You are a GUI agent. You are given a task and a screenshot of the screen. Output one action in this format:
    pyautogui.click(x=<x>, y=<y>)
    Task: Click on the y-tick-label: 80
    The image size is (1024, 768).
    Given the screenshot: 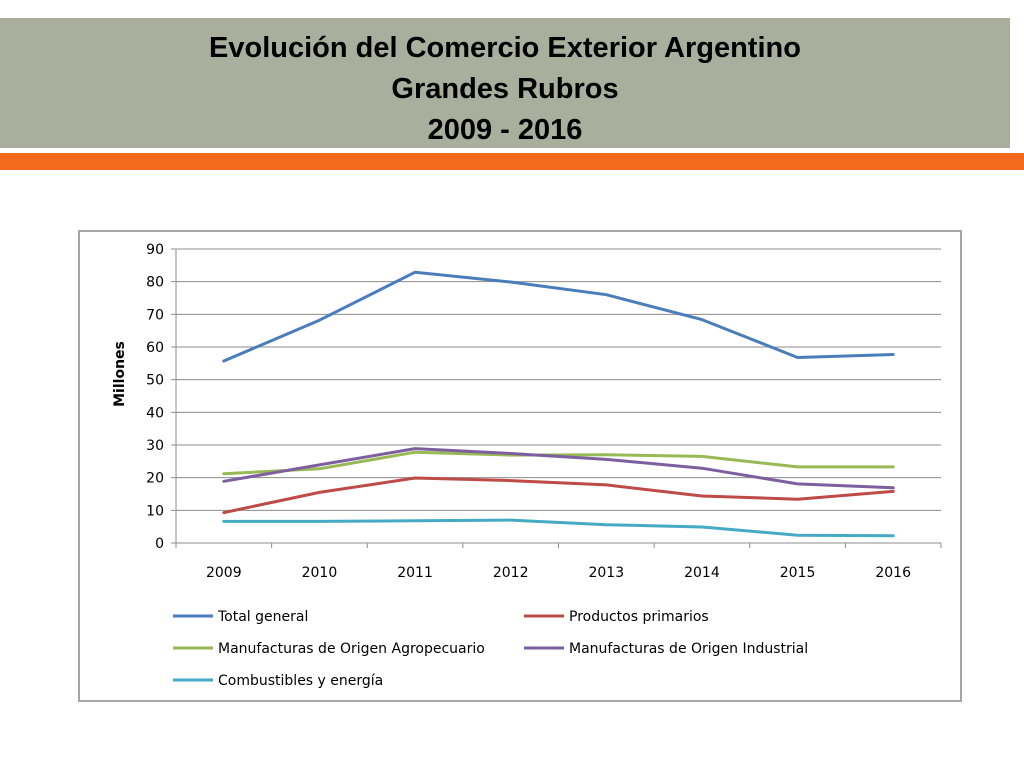 What is the action you would take?
    pyautogui.click(x=155, y=283)
    